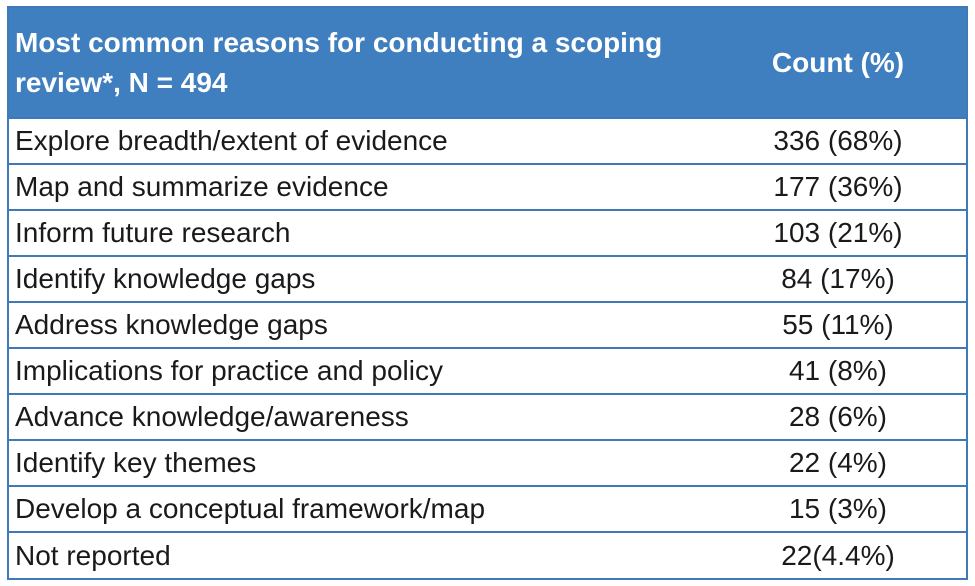  Describe the element at coordinates (359, 324) in the screenshot. I see `reason-cell: Address knowledge gaps` at that location.